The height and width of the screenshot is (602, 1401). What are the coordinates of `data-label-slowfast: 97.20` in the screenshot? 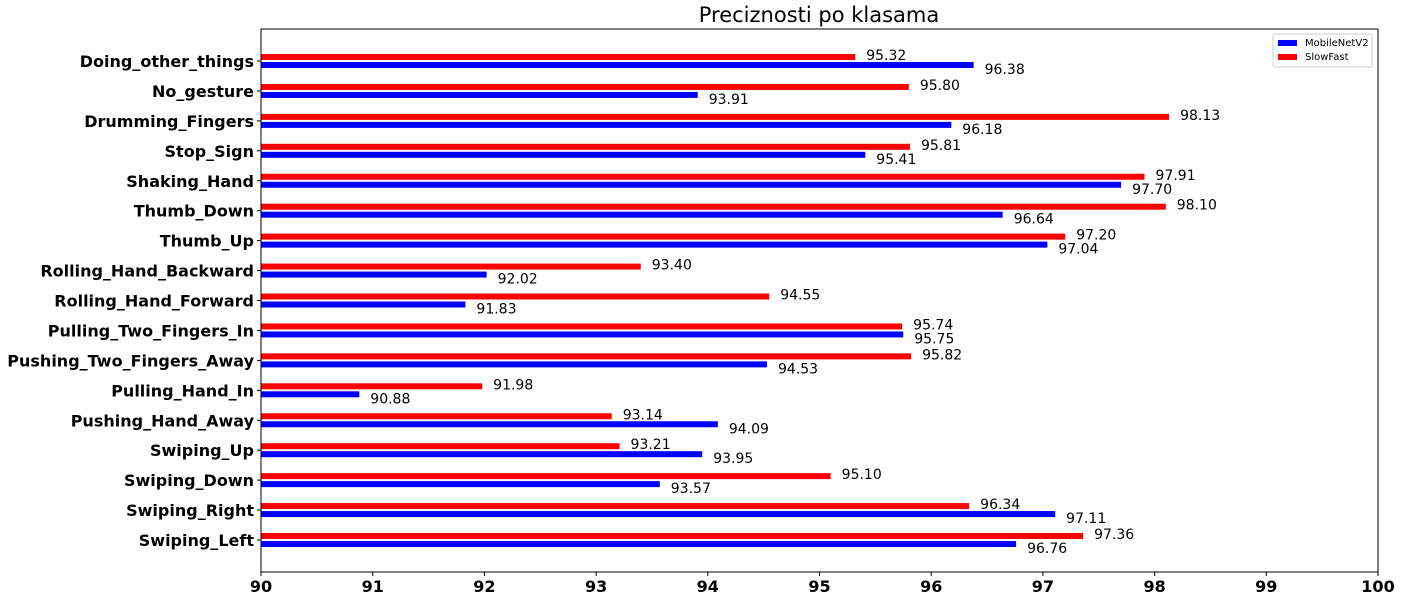 It's located at (1096, 236).